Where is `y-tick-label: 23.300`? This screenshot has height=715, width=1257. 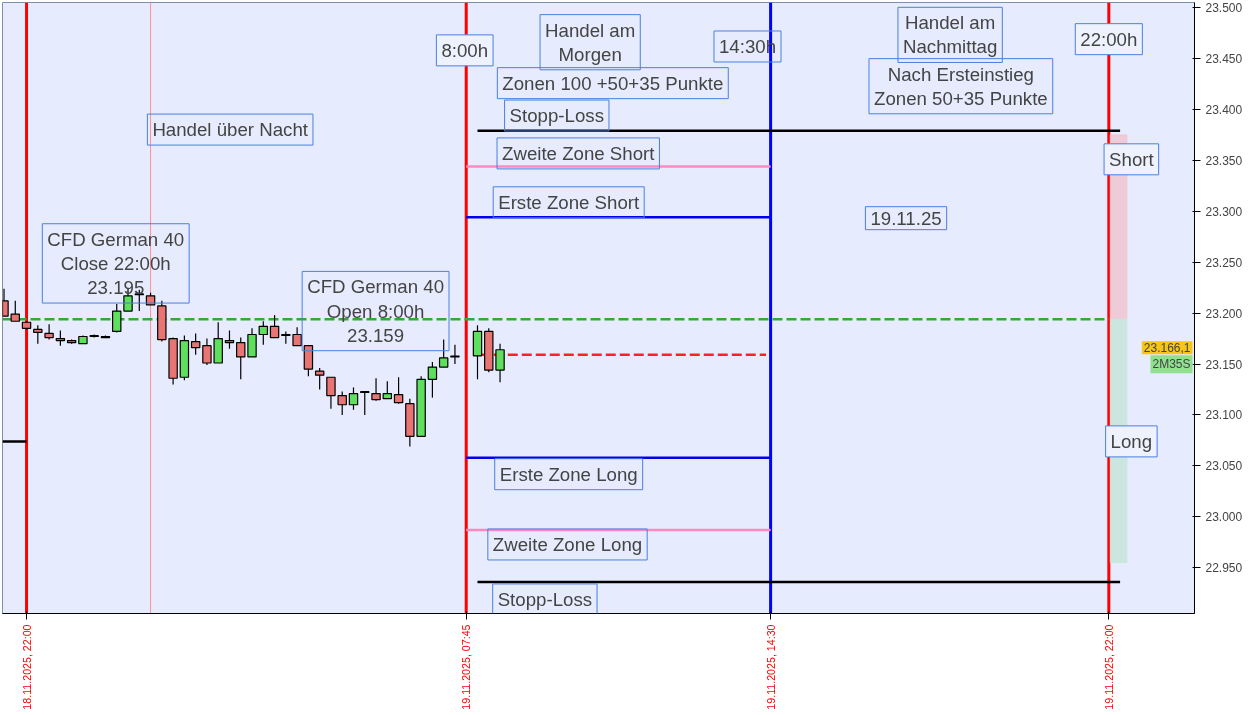 y-tick-label: 23.300 is located at coordinates (1224, 211).